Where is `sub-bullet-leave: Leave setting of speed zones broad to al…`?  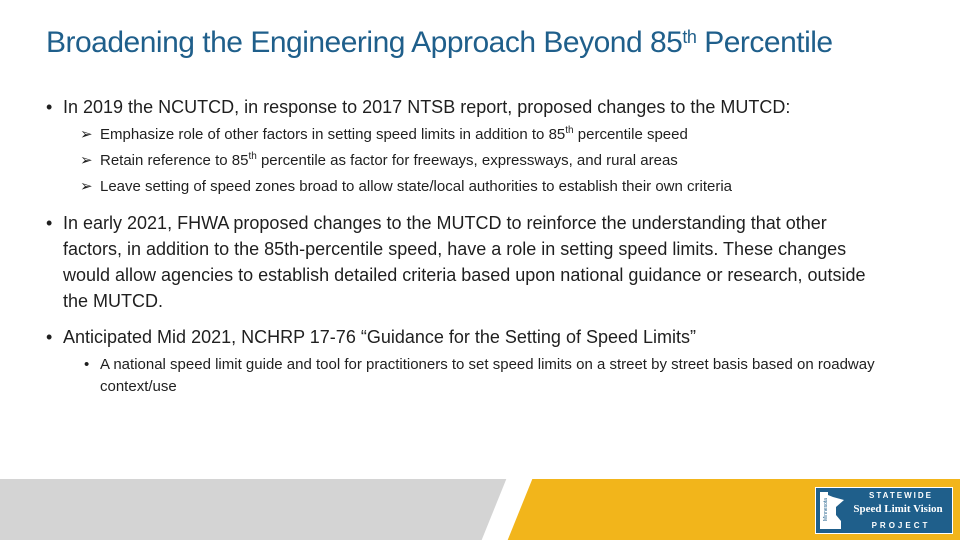 sub-bullet-leave: Leave setting of speed zones broad to al… is located at coordinates (483, 187).